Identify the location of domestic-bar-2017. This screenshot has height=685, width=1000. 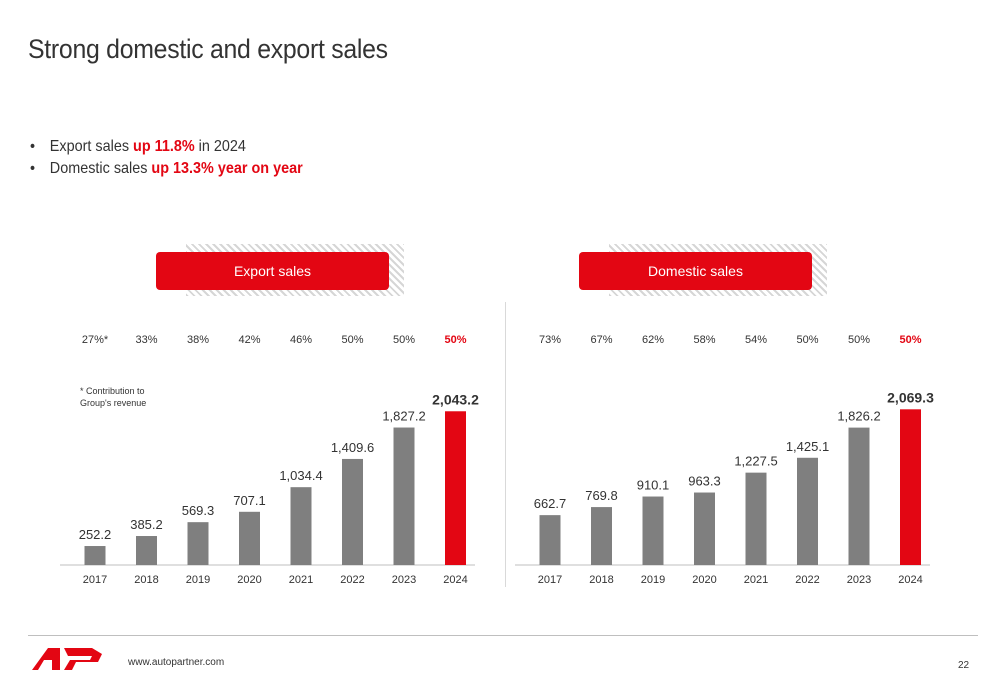
(550, 540).